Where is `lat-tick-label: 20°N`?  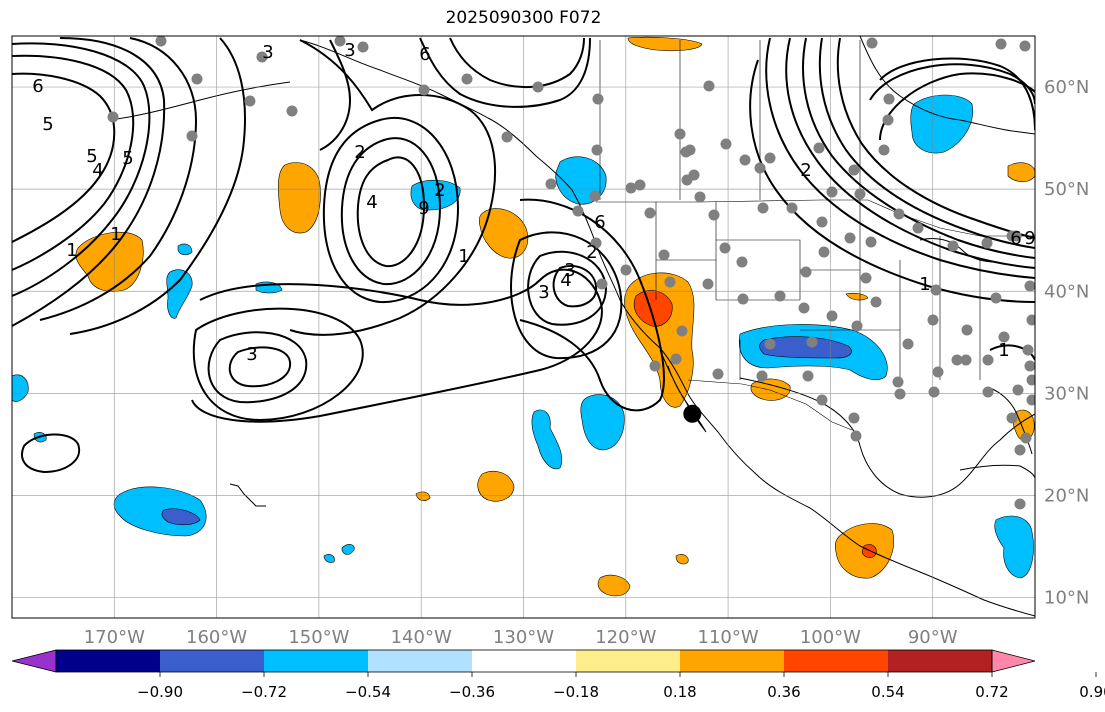
lat-tick-label: 20°N is located at coordinates (1066, 495).